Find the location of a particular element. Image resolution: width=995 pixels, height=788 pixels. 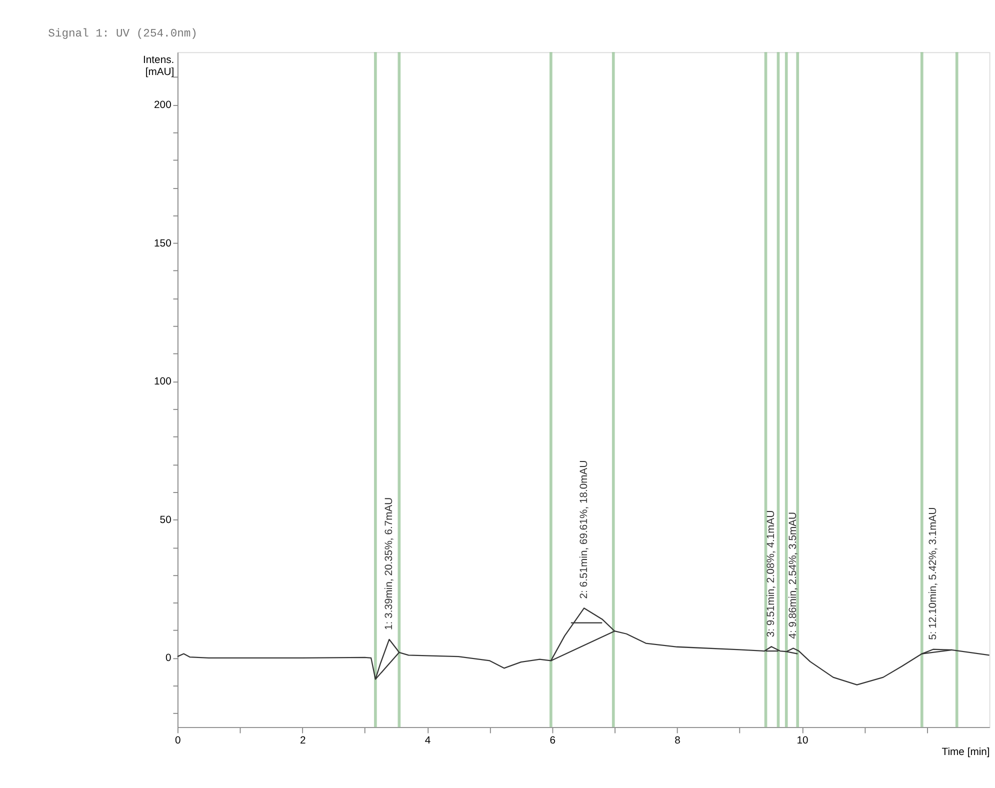

chart-title: Signal 1: UV (254.0nm) is located at coordinates (123, 34).